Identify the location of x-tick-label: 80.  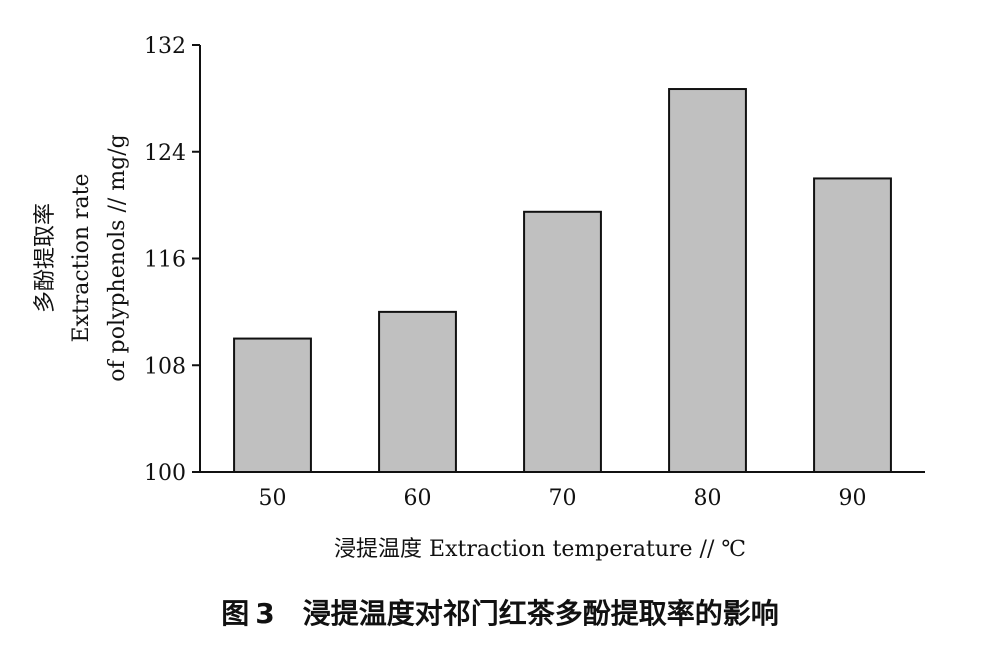
(708, 498).